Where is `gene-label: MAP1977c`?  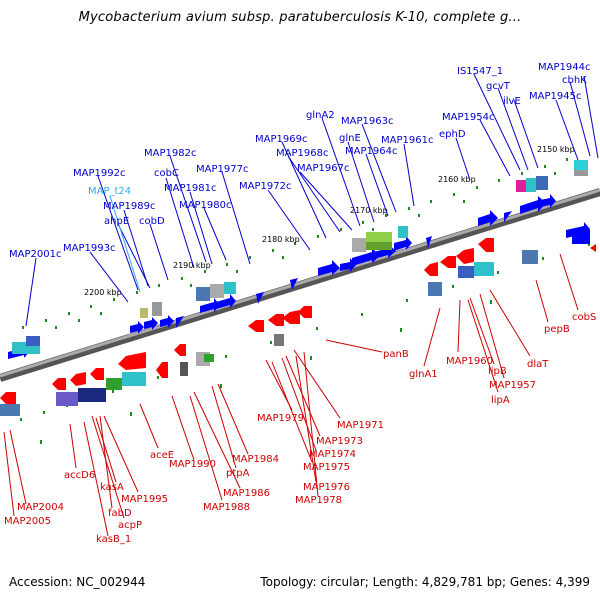
gene-label: MAP1977c is located at coordinates (222, 169).